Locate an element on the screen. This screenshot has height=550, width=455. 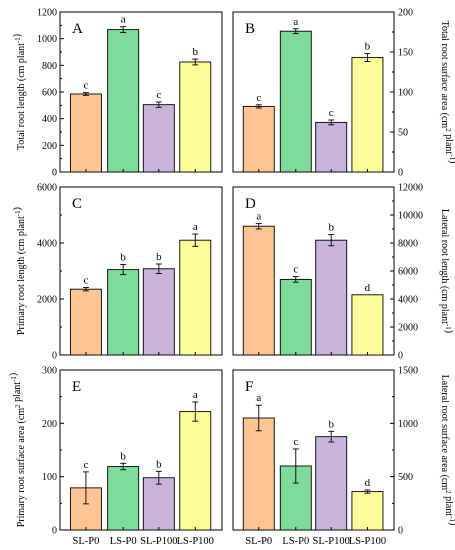
panel-c-bar-sl-p100 is located at coordinates (158, 312).